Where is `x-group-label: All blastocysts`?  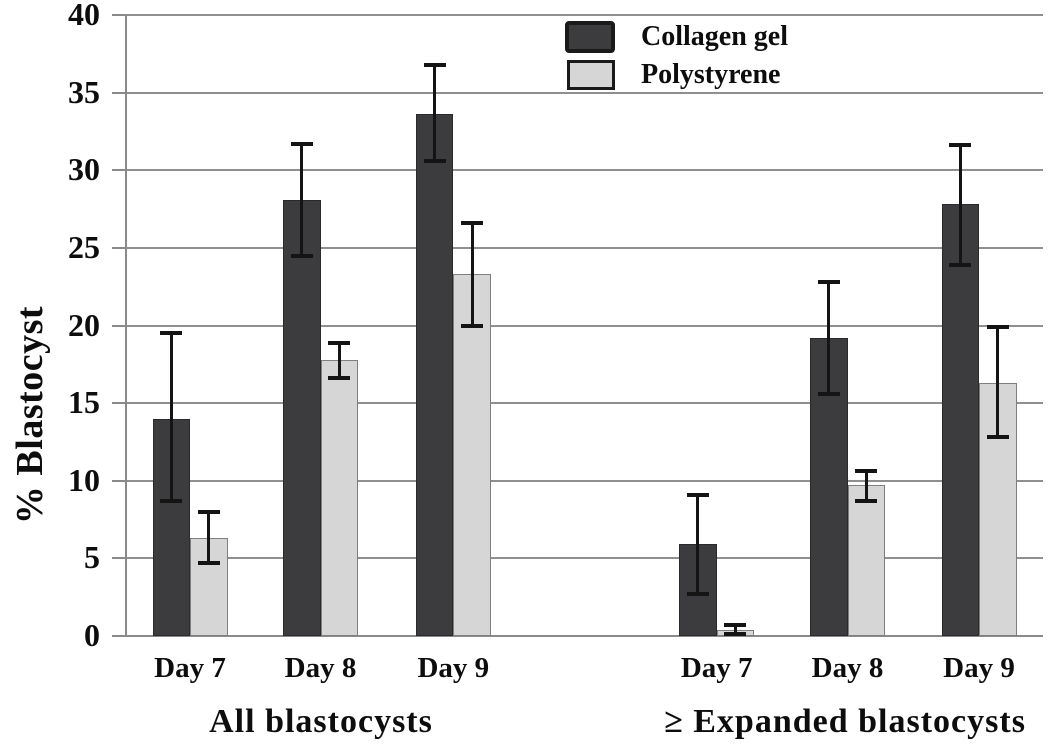 x-group-label: All blastocysts is located at coordinates (321, 721).